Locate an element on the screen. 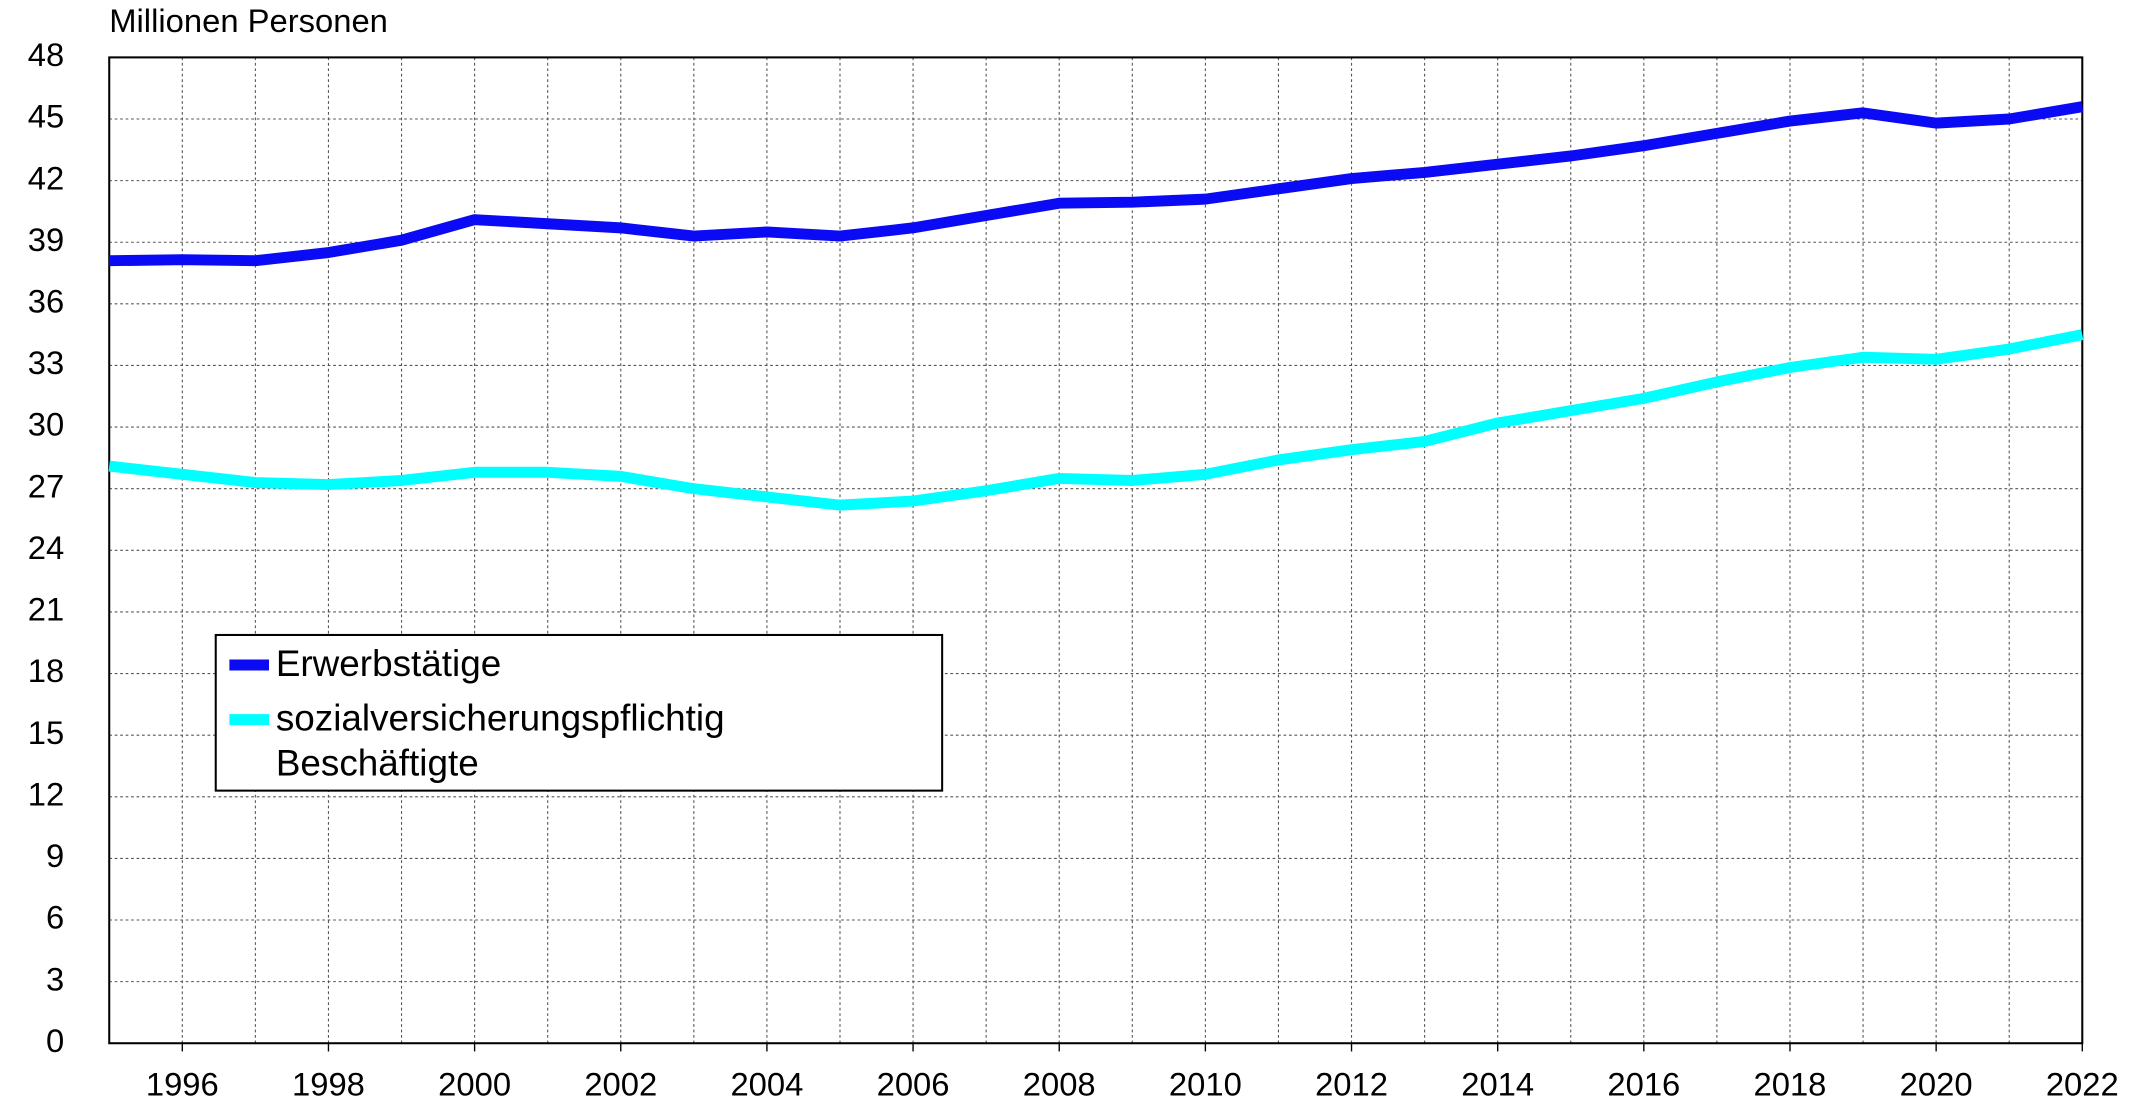 This screenshot has width=2141, height=1102. y-tick-label: 48 is located at coordinates (46, 54).